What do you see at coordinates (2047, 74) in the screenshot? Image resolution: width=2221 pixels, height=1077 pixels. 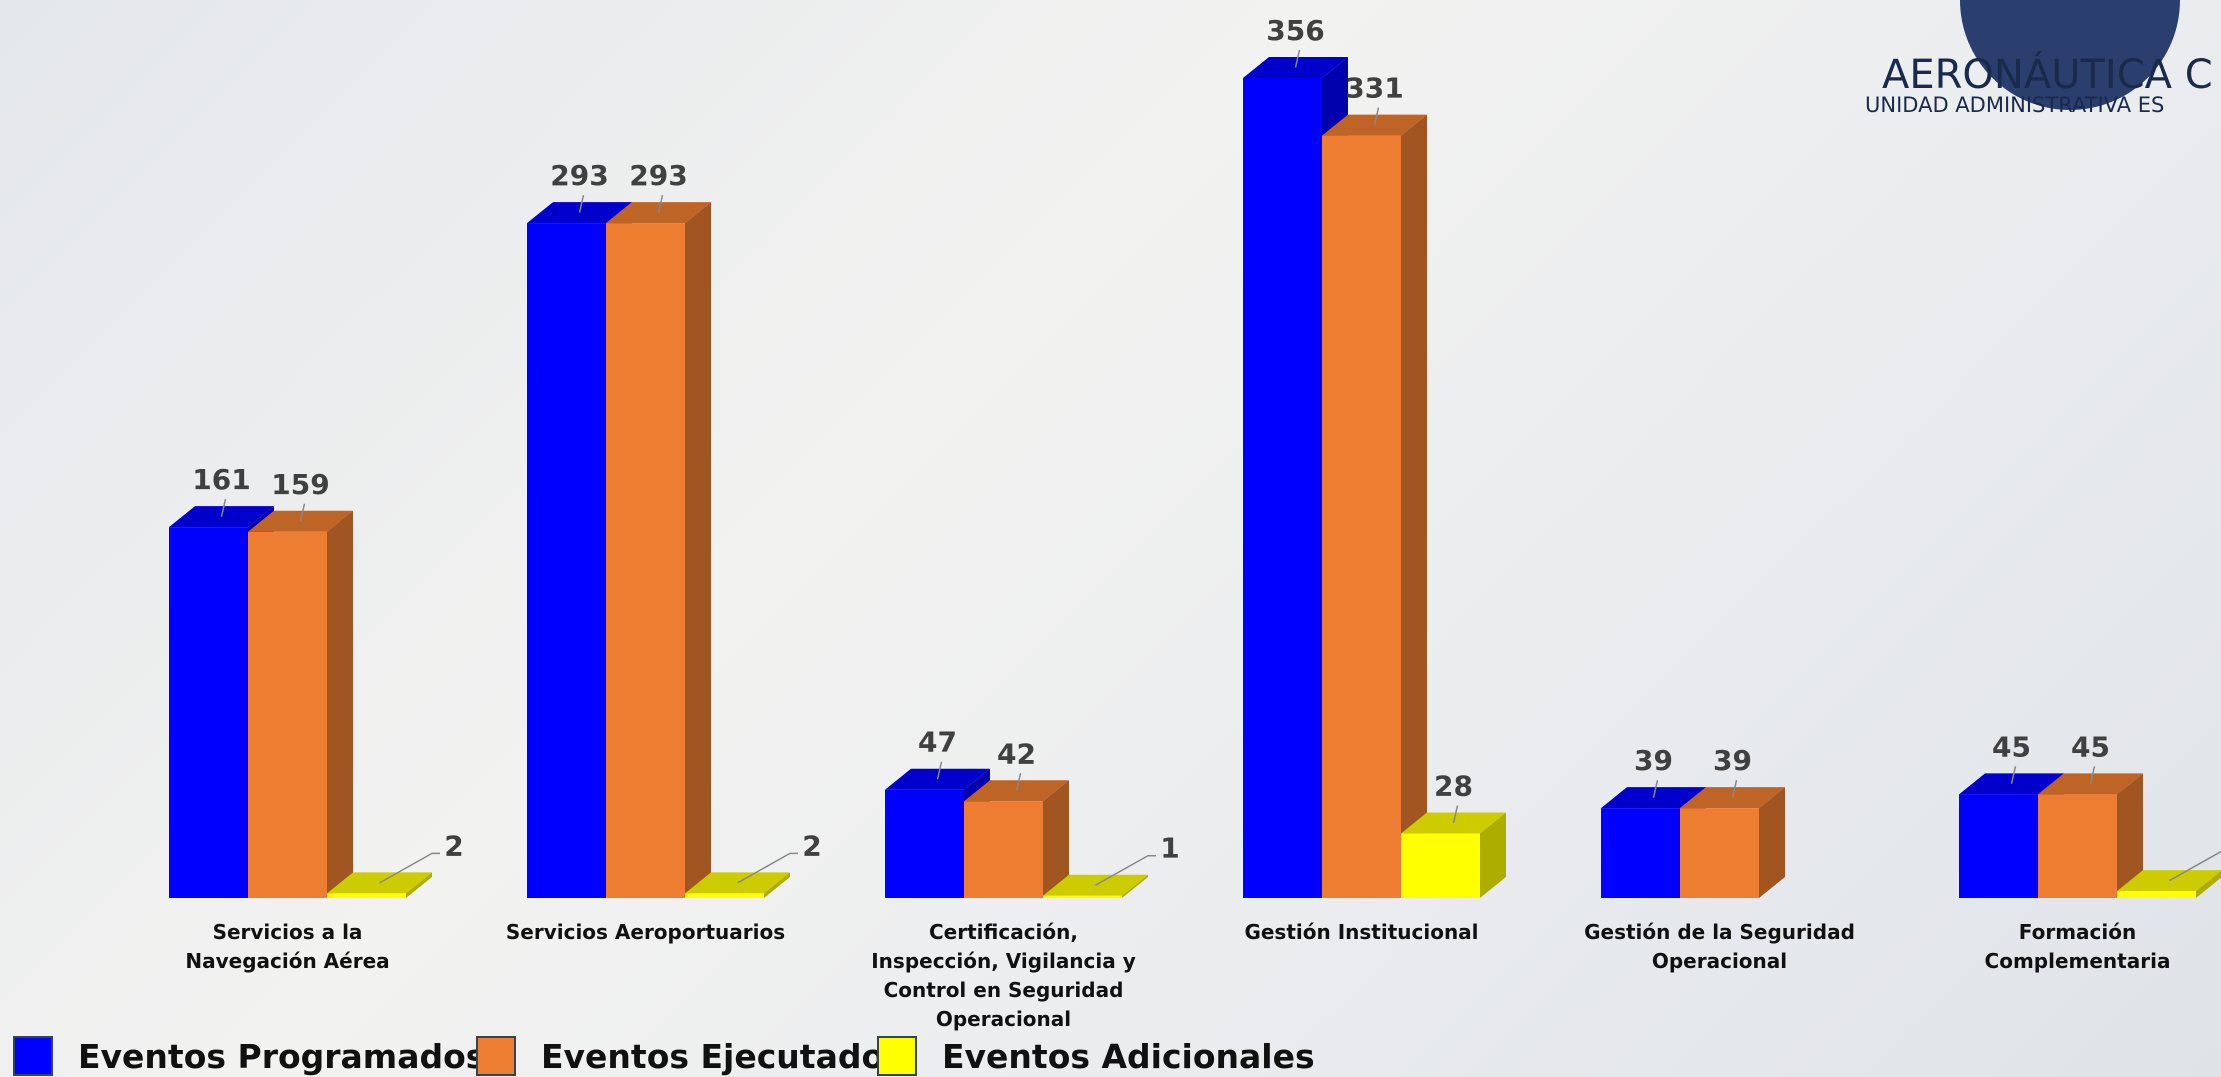 I see `brand-name: AERONÁUTICA C` at bounding box center [2047, 74].